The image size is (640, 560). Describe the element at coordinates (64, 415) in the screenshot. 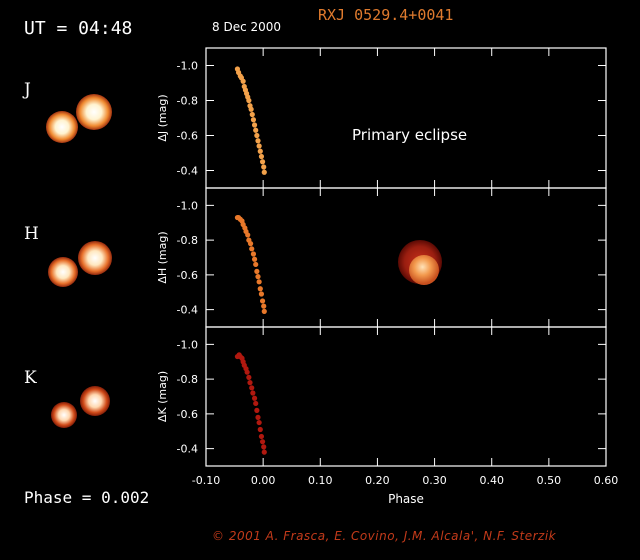

I see `star-primary-k` at that location.